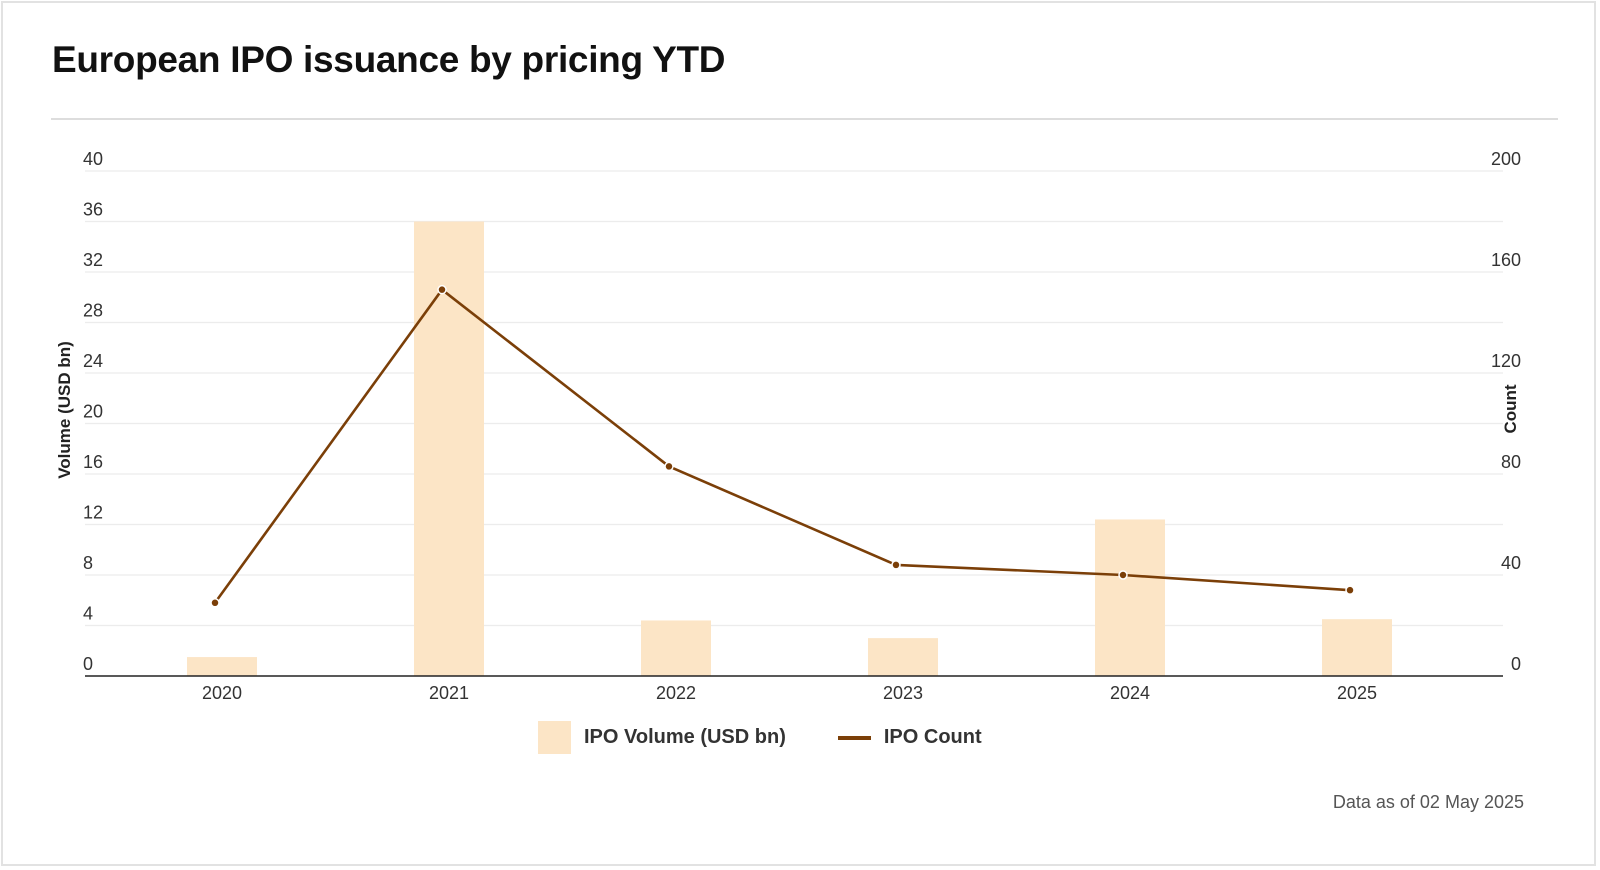  I want to click on y-left-tick-label: 28, so click(93, 311).